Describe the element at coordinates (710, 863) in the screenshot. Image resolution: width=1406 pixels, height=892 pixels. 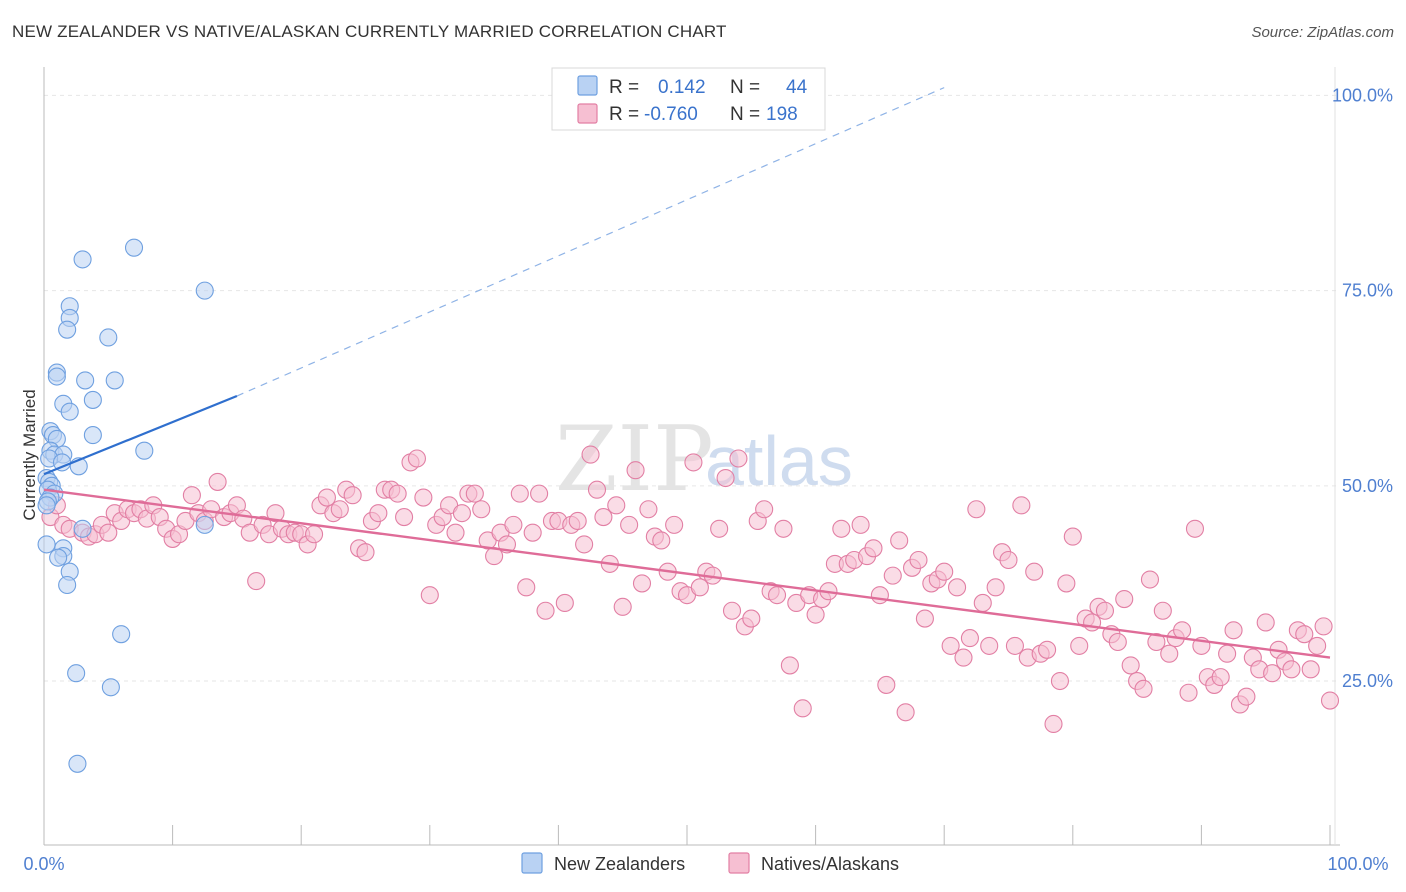
I see `bottom-legend: New Zealanders Natives/Alaskans` at that location.